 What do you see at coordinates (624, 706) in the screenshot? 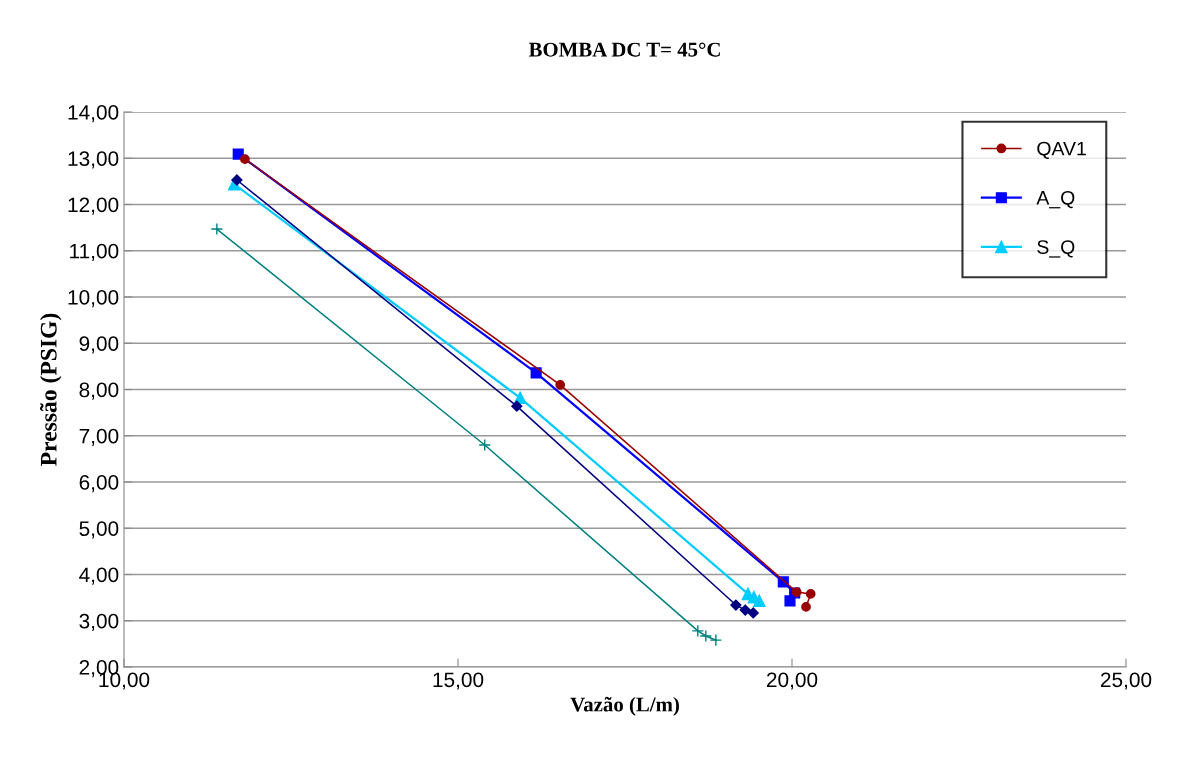
I see `x-axis-title: Vazão (L/m)` at bounding box center [624, 706].